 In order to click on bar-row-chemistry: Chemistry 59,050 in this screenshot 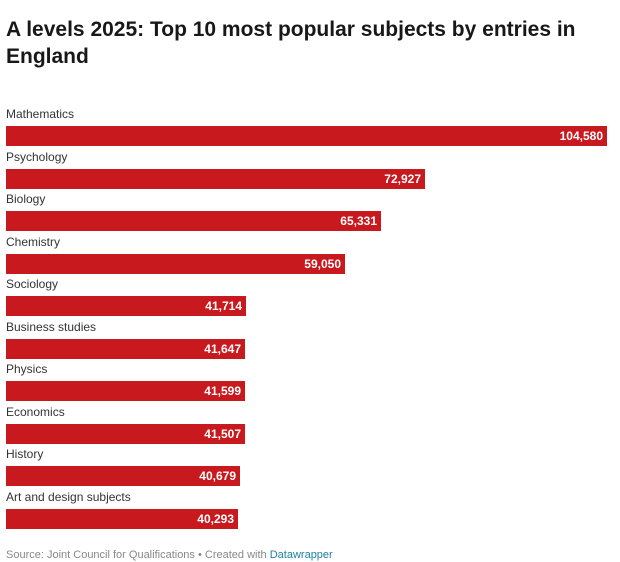, I will do `click(308, 255)`.